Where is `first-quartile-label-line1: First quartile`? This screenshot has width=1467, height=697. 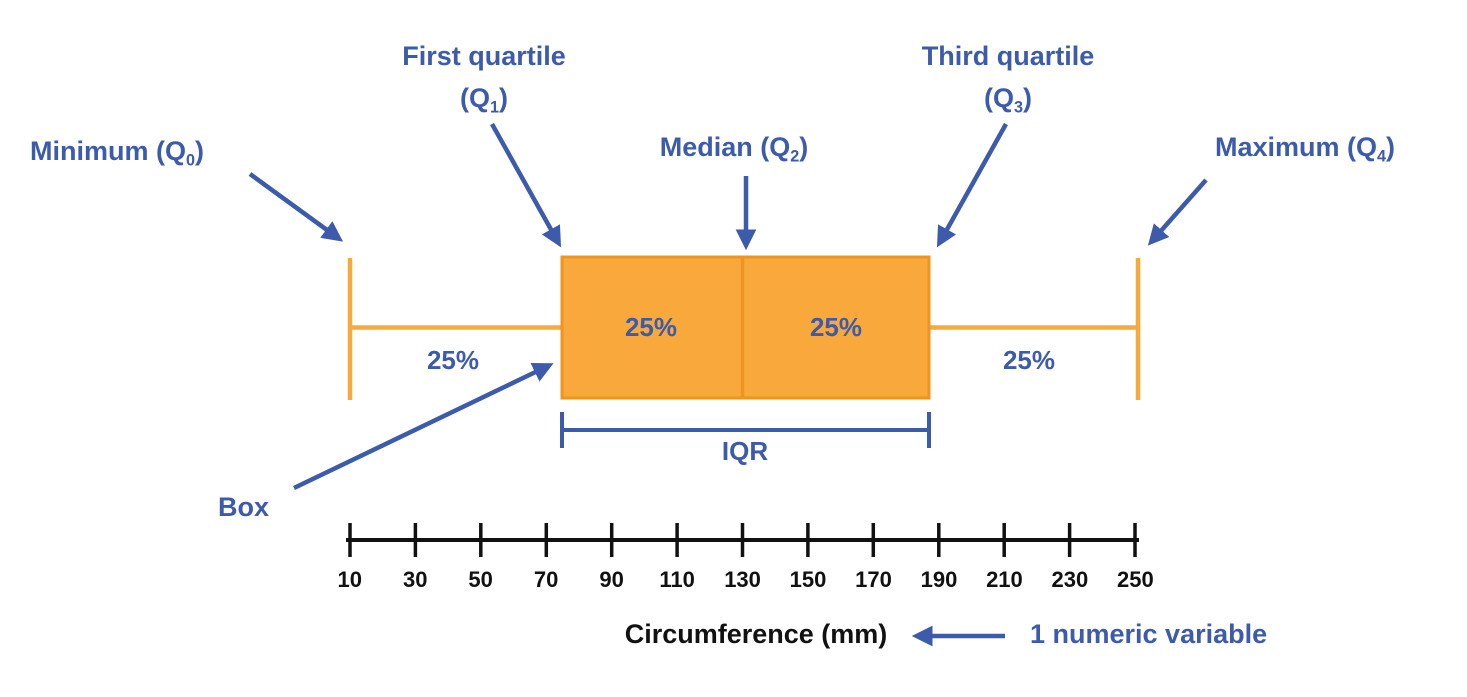
first-quartile-label-line1: First quartile is located at coordinates (484, 56).